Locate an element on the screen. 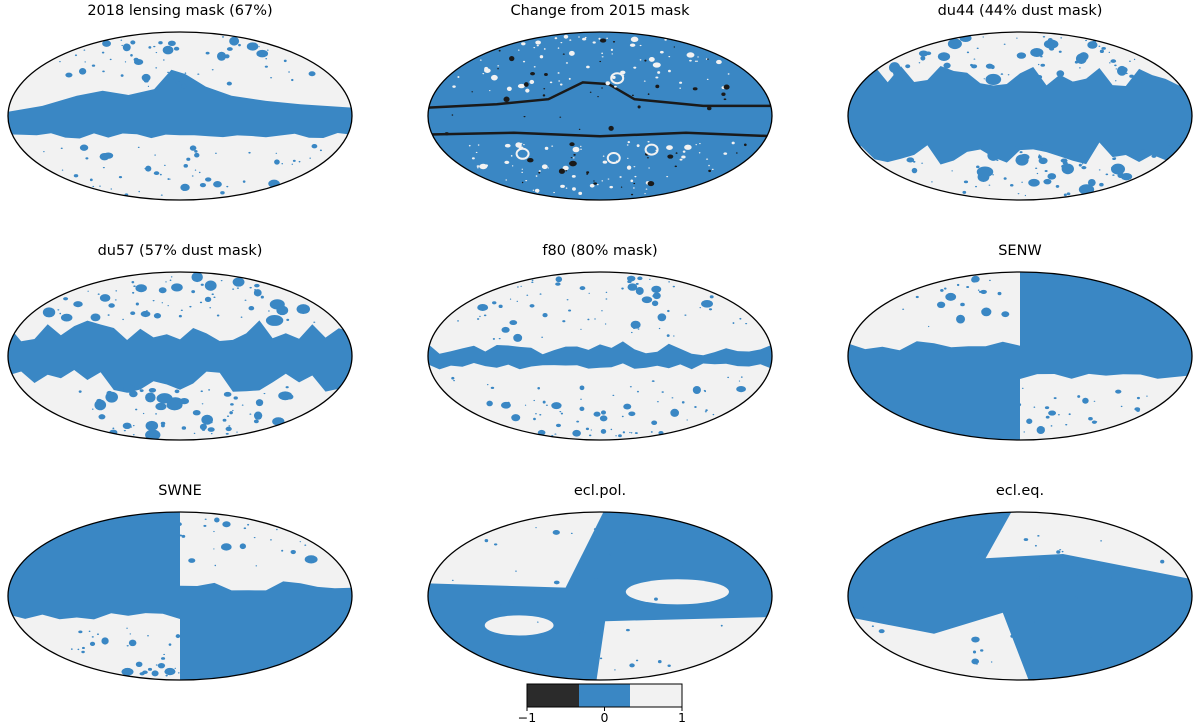  f80-mask is located at coordinates (600, 355).